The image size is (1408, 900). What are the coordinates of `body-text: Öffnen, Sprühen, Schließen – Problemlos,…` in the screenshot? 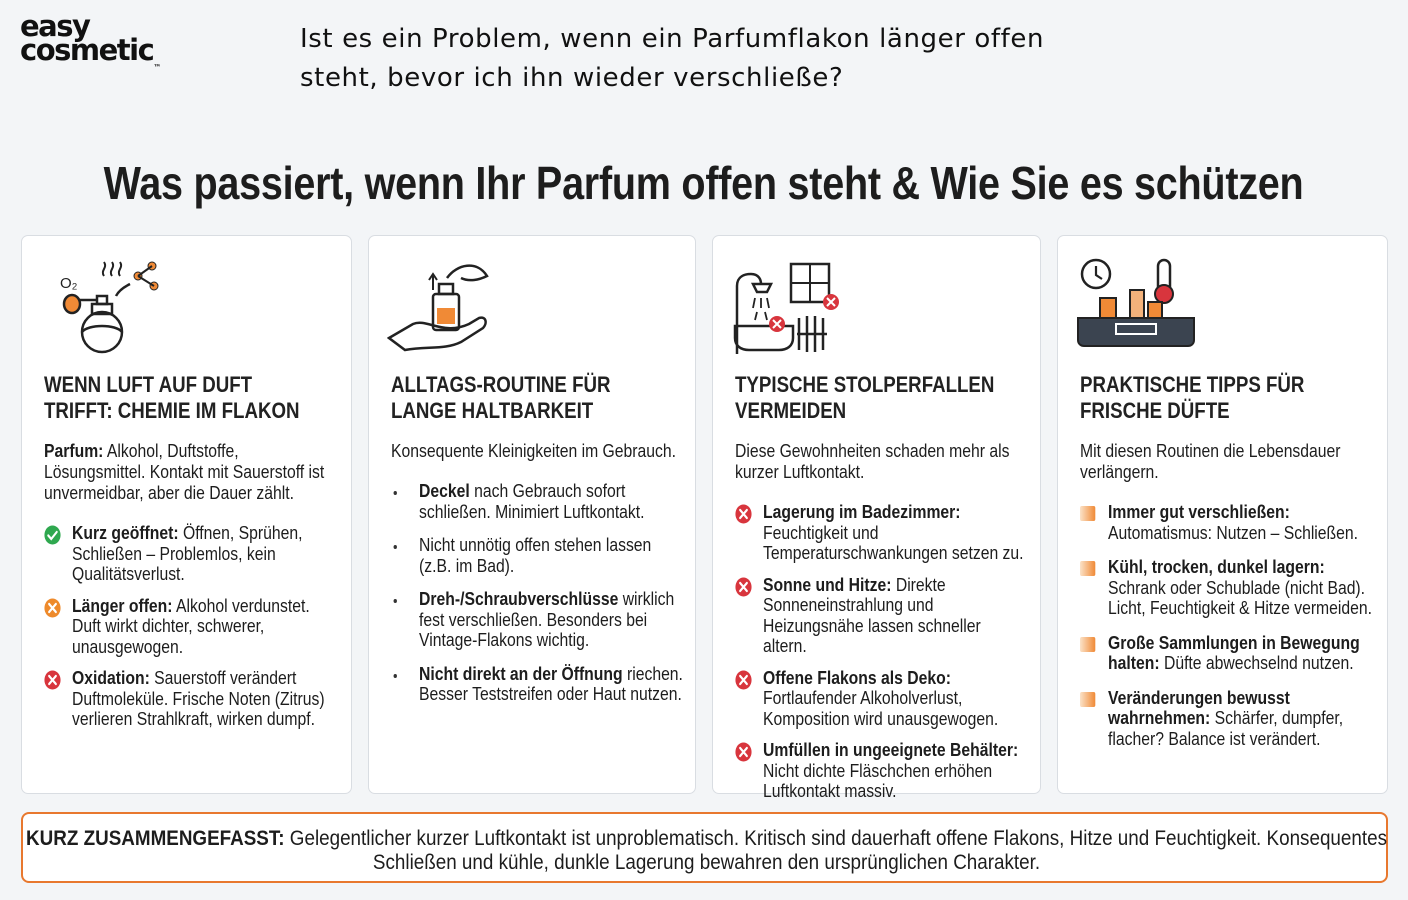 It's located at (187, 553).